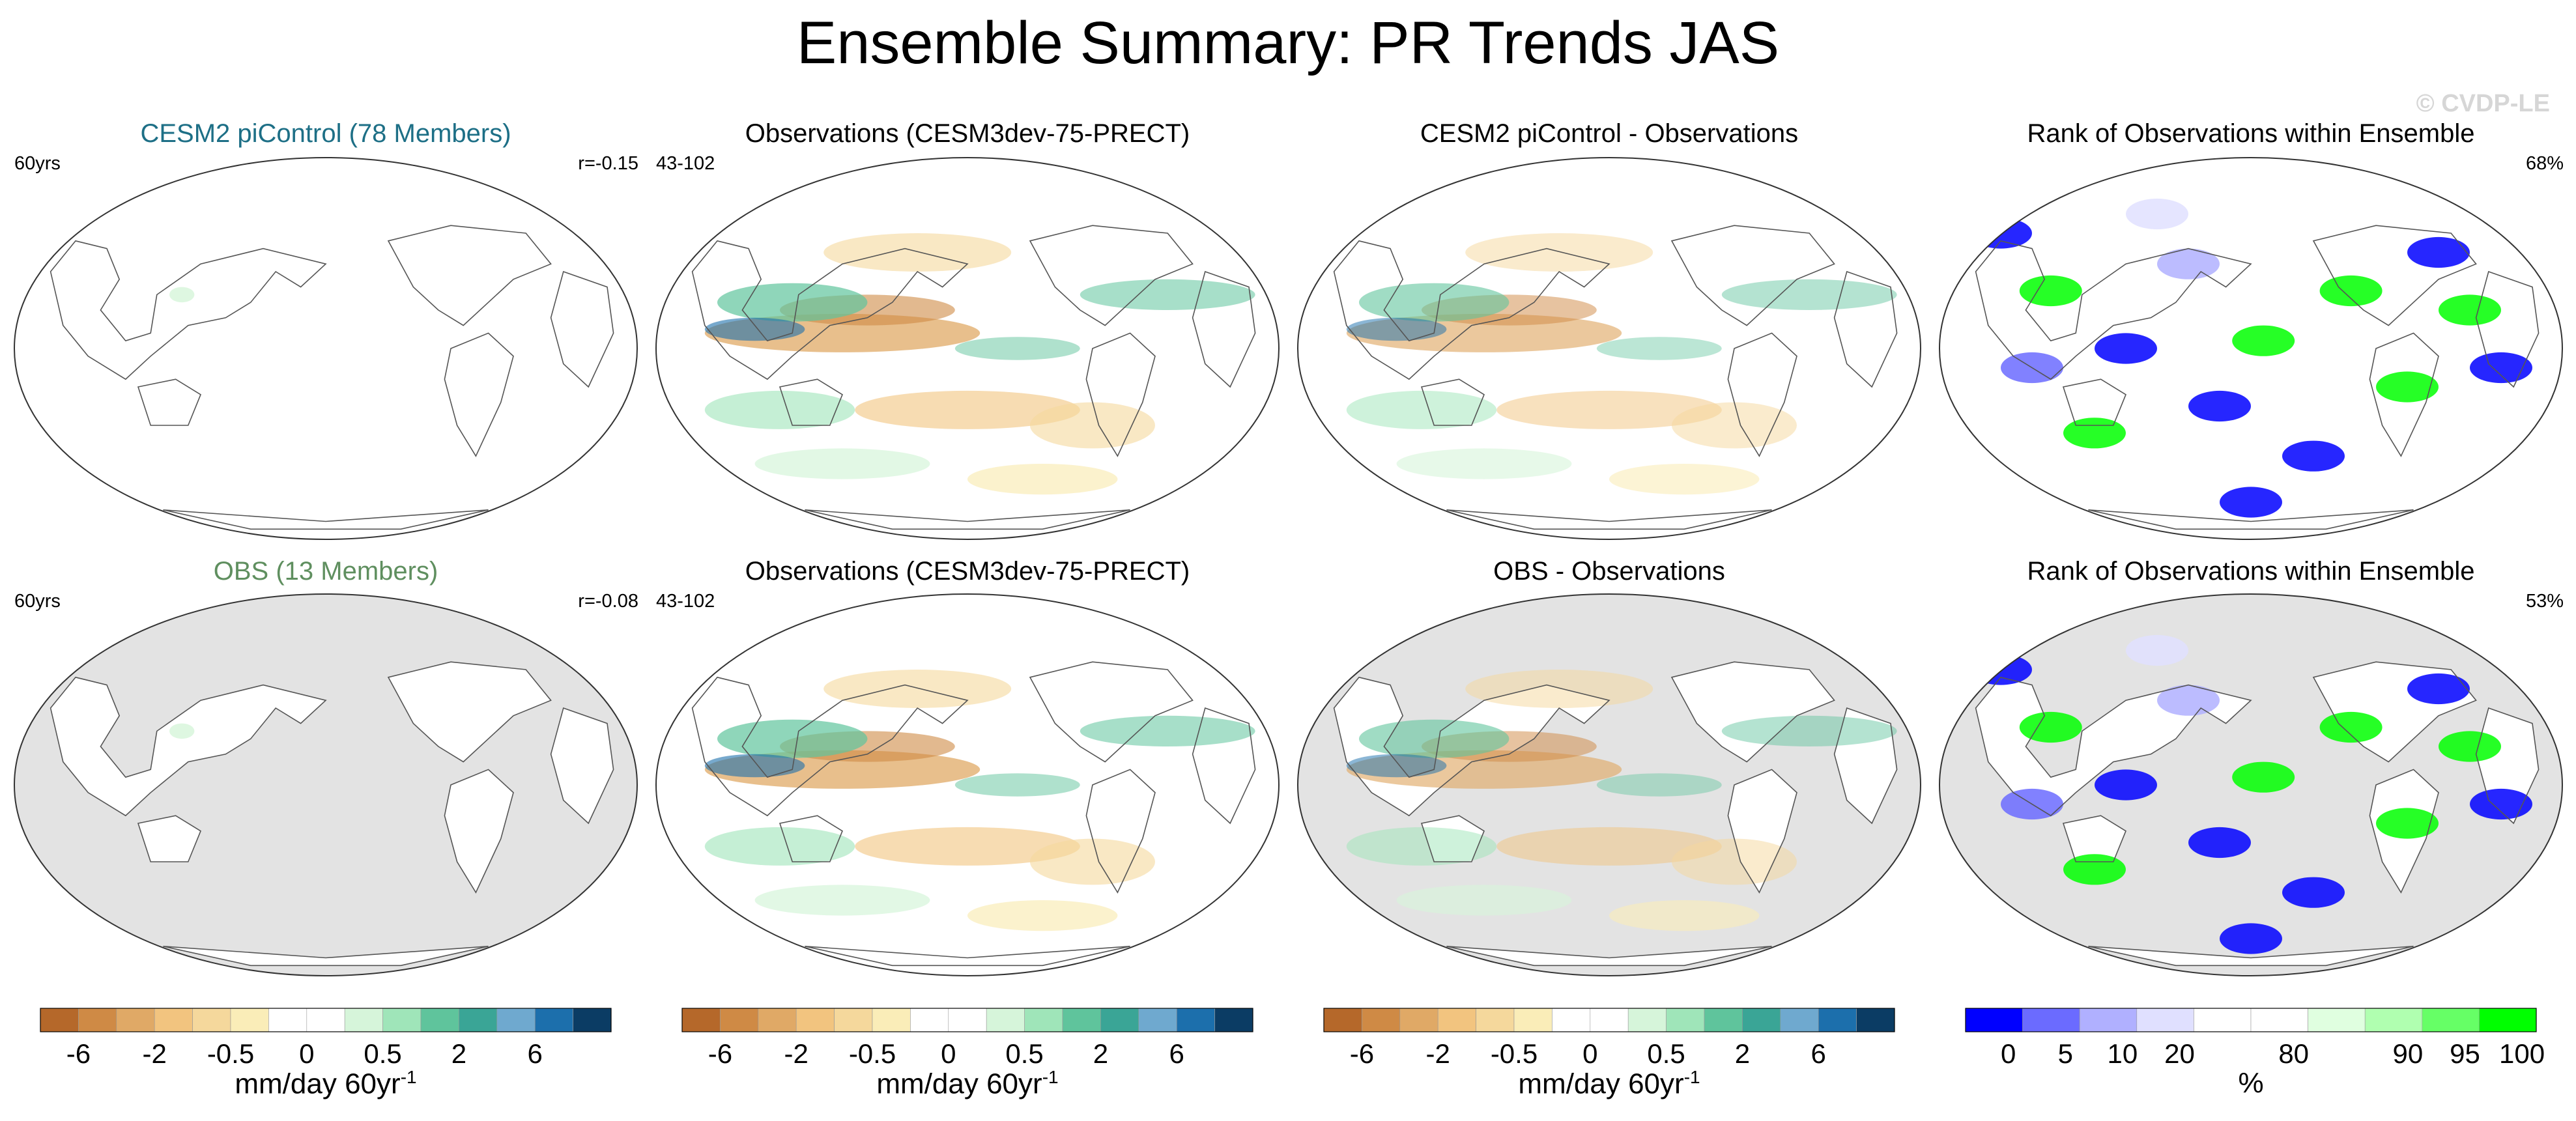 The width and height of the screenshot is (2576, 1121). Describe the element at coordinates (2251, 1083) in the screenshot. I see `colorbar-unit-label: %` at that location.